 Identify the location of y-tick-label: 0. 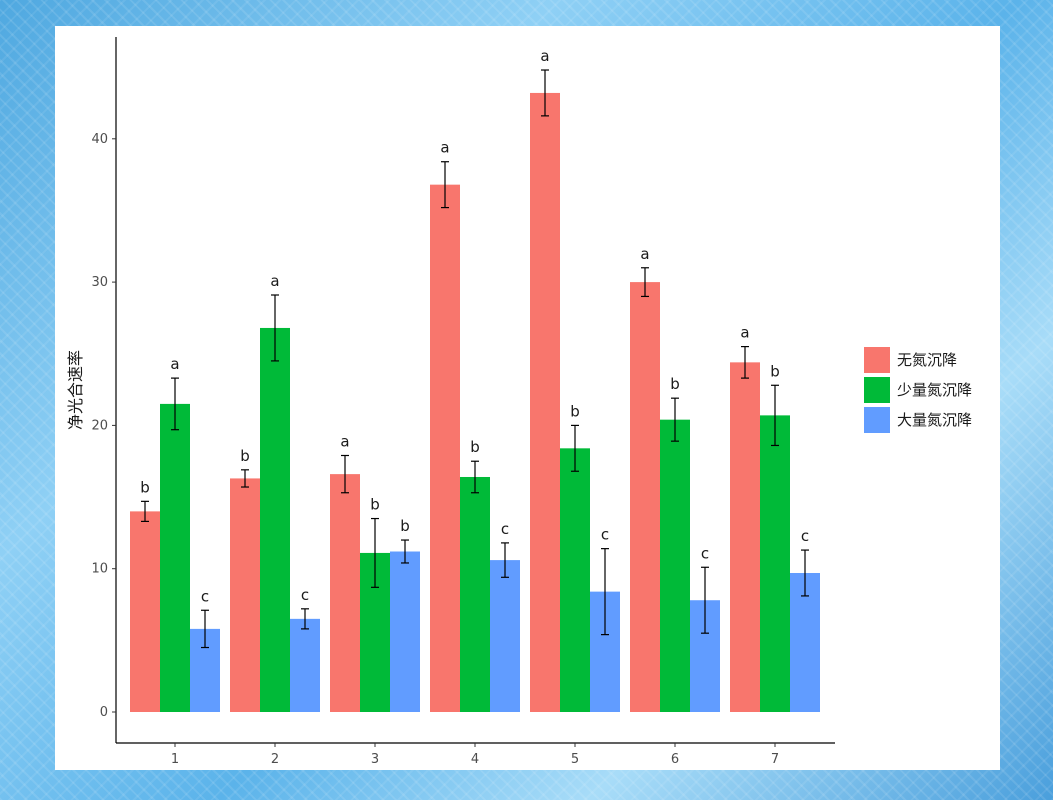
(104, 712).